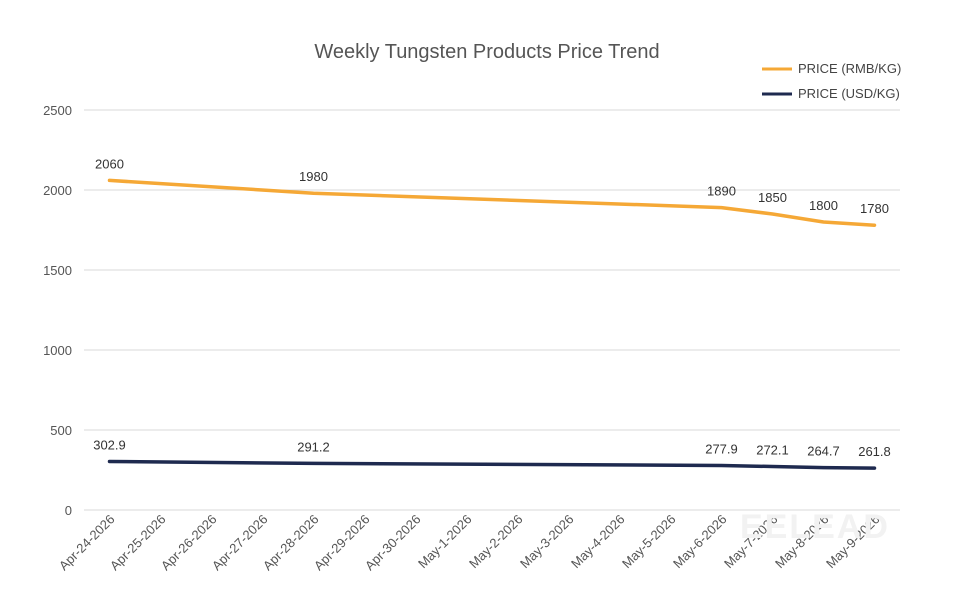  Describe the element at coordinates (849, 93) in the screenshot. I see `legend-label-usd: PRICE (USD/KG)` at that location.